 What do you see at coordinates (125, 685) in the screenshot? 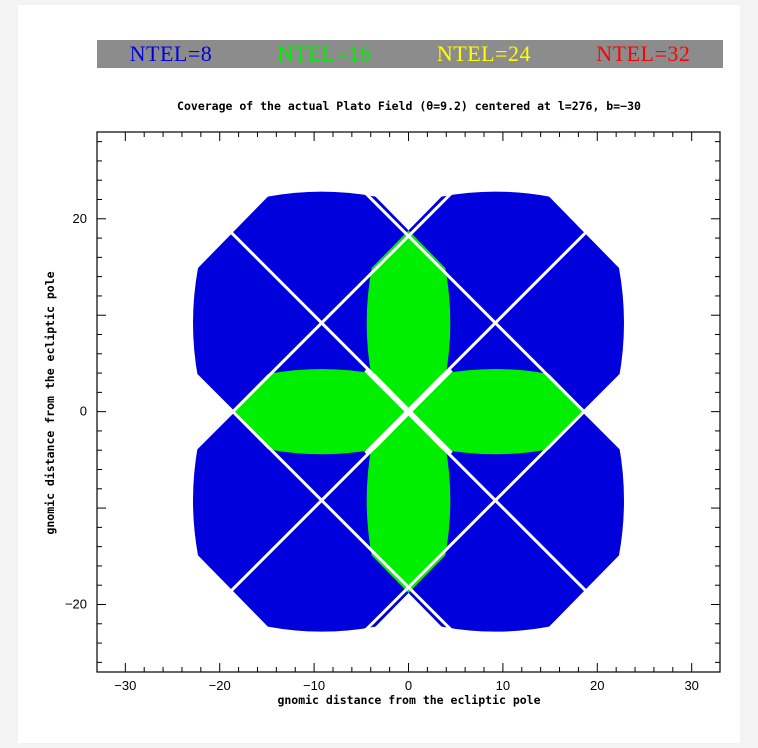
I see `x-tick-label: −30` at bounding box center [125, 685].